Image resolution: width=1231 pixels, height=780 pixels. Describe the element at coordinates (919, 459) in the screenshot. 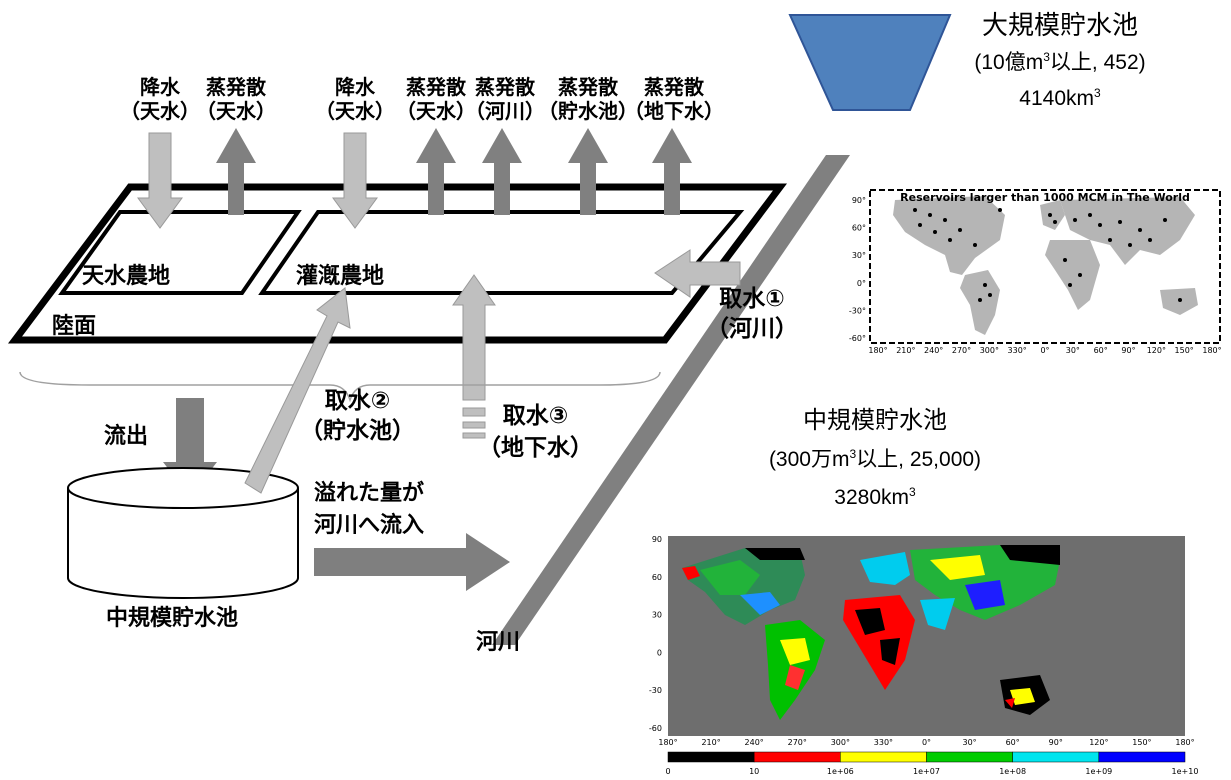

I see `medium-reservoir-detail-post: 以上, 25,000)` at that location.